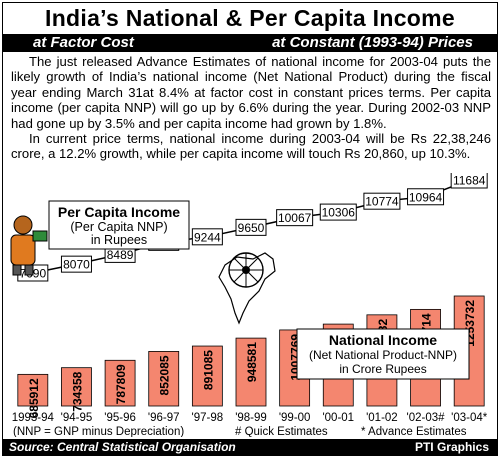  What do you see at coordinates (250, 18) in the screenshot?
I see `chart-title: India’s National & Per Capita Income` at bounding box center [250, 18].